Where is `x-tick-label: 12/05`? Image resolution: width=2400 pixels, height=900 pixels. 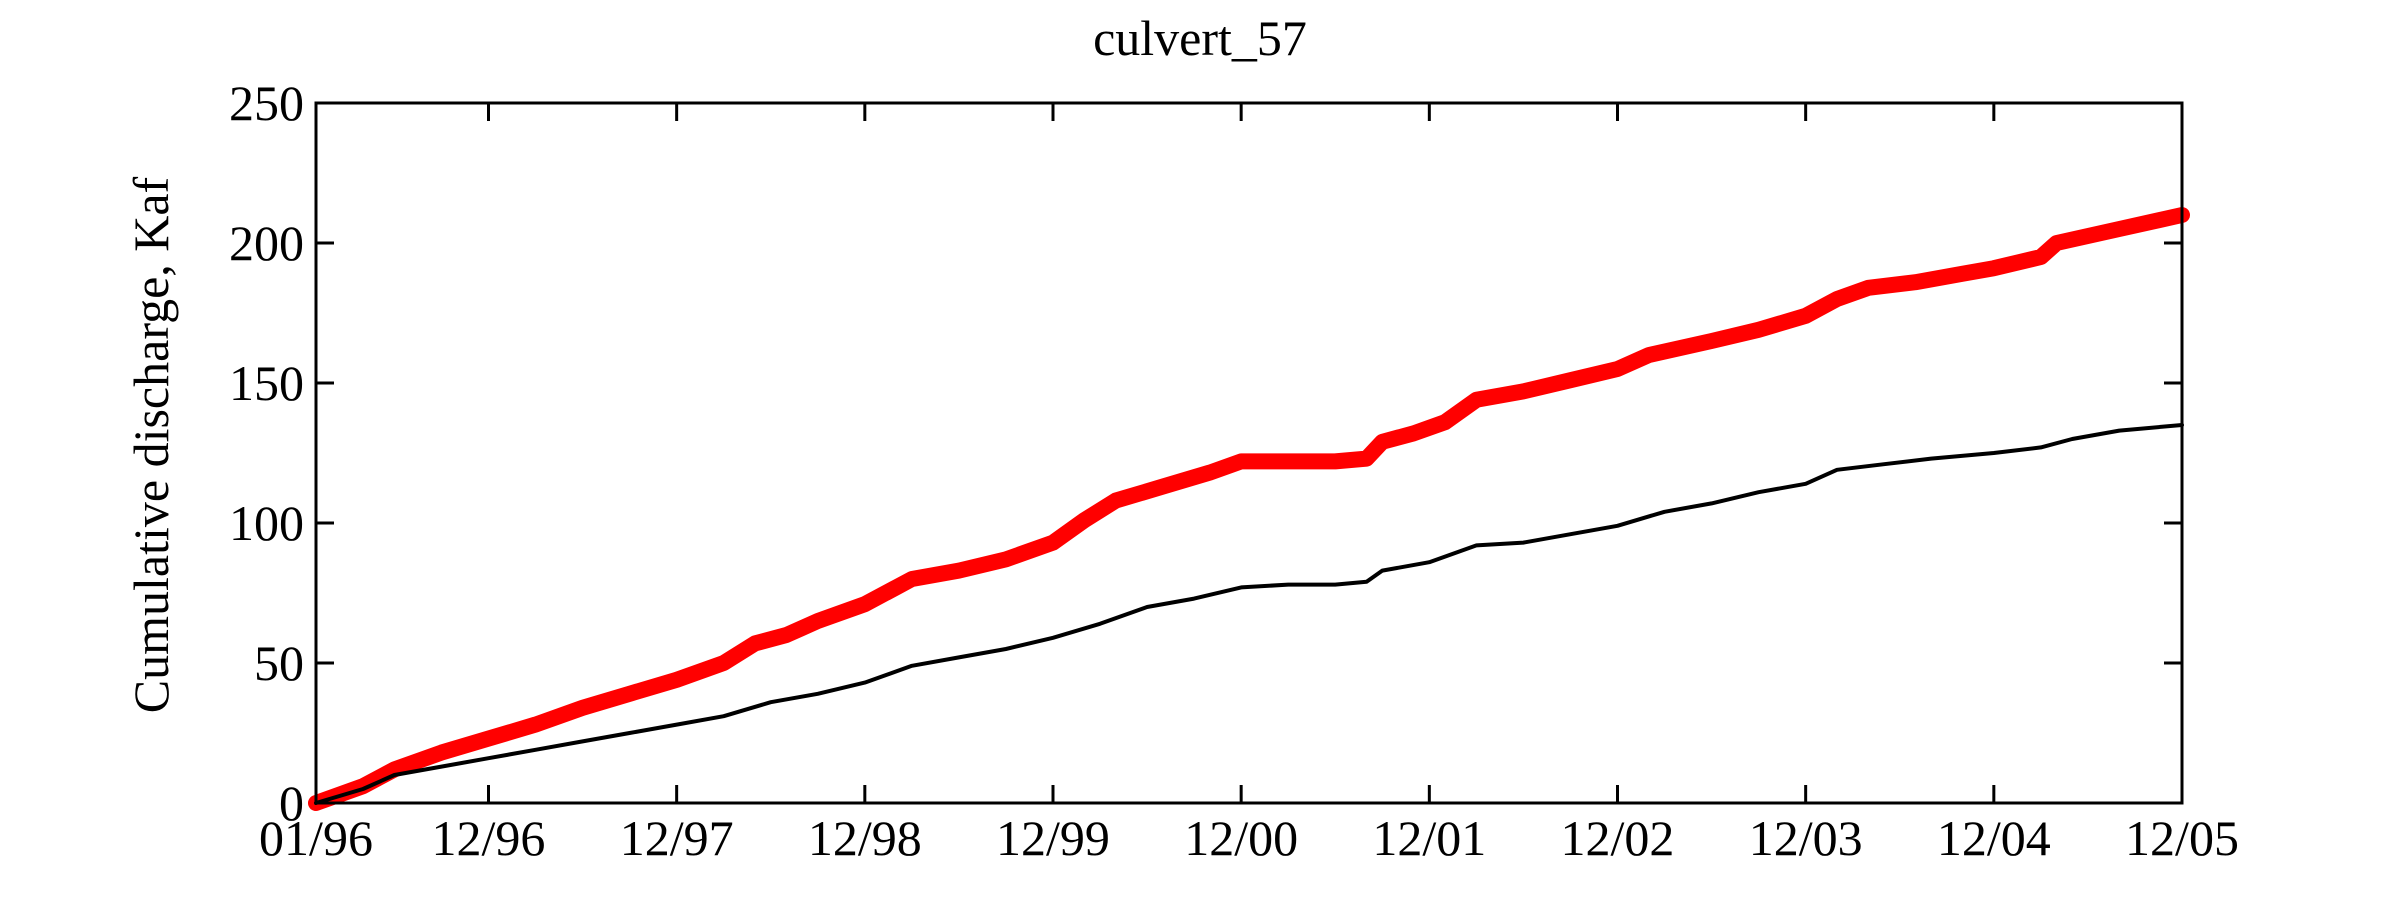
x-tick-label: 12/05 is located at coordinates (2182, 838).